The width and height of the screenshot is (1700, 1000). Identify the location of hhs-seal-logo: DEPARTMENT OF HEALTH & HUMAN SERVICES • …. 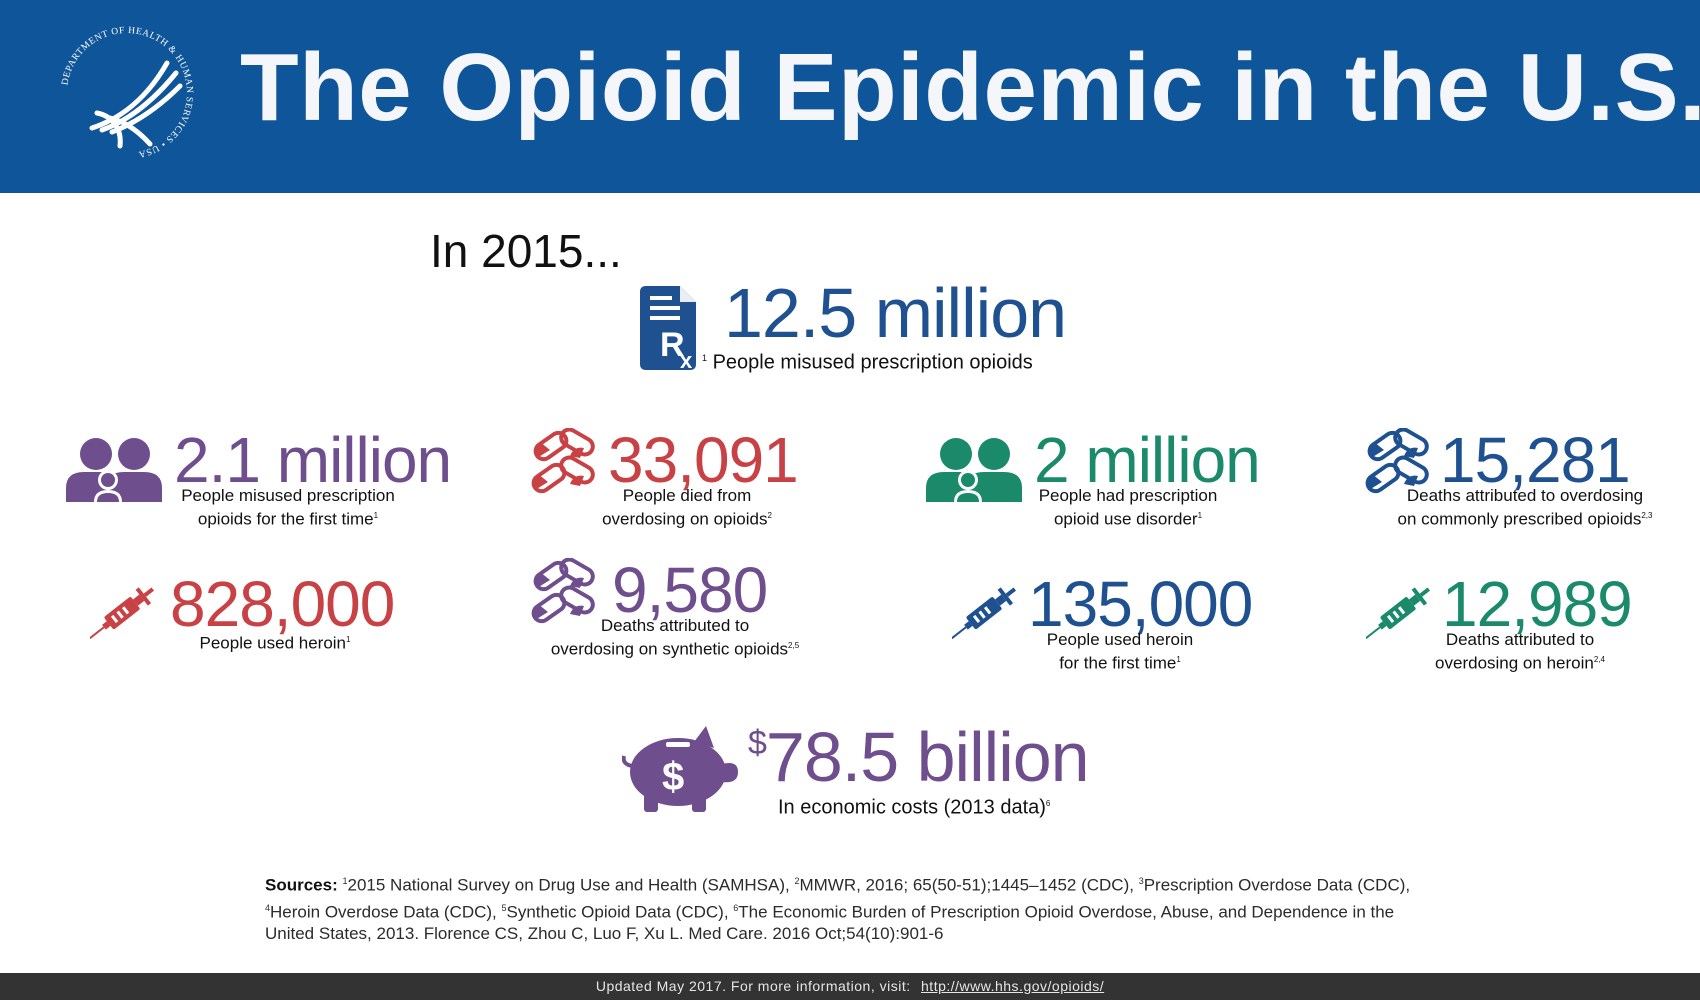
(126, 92).